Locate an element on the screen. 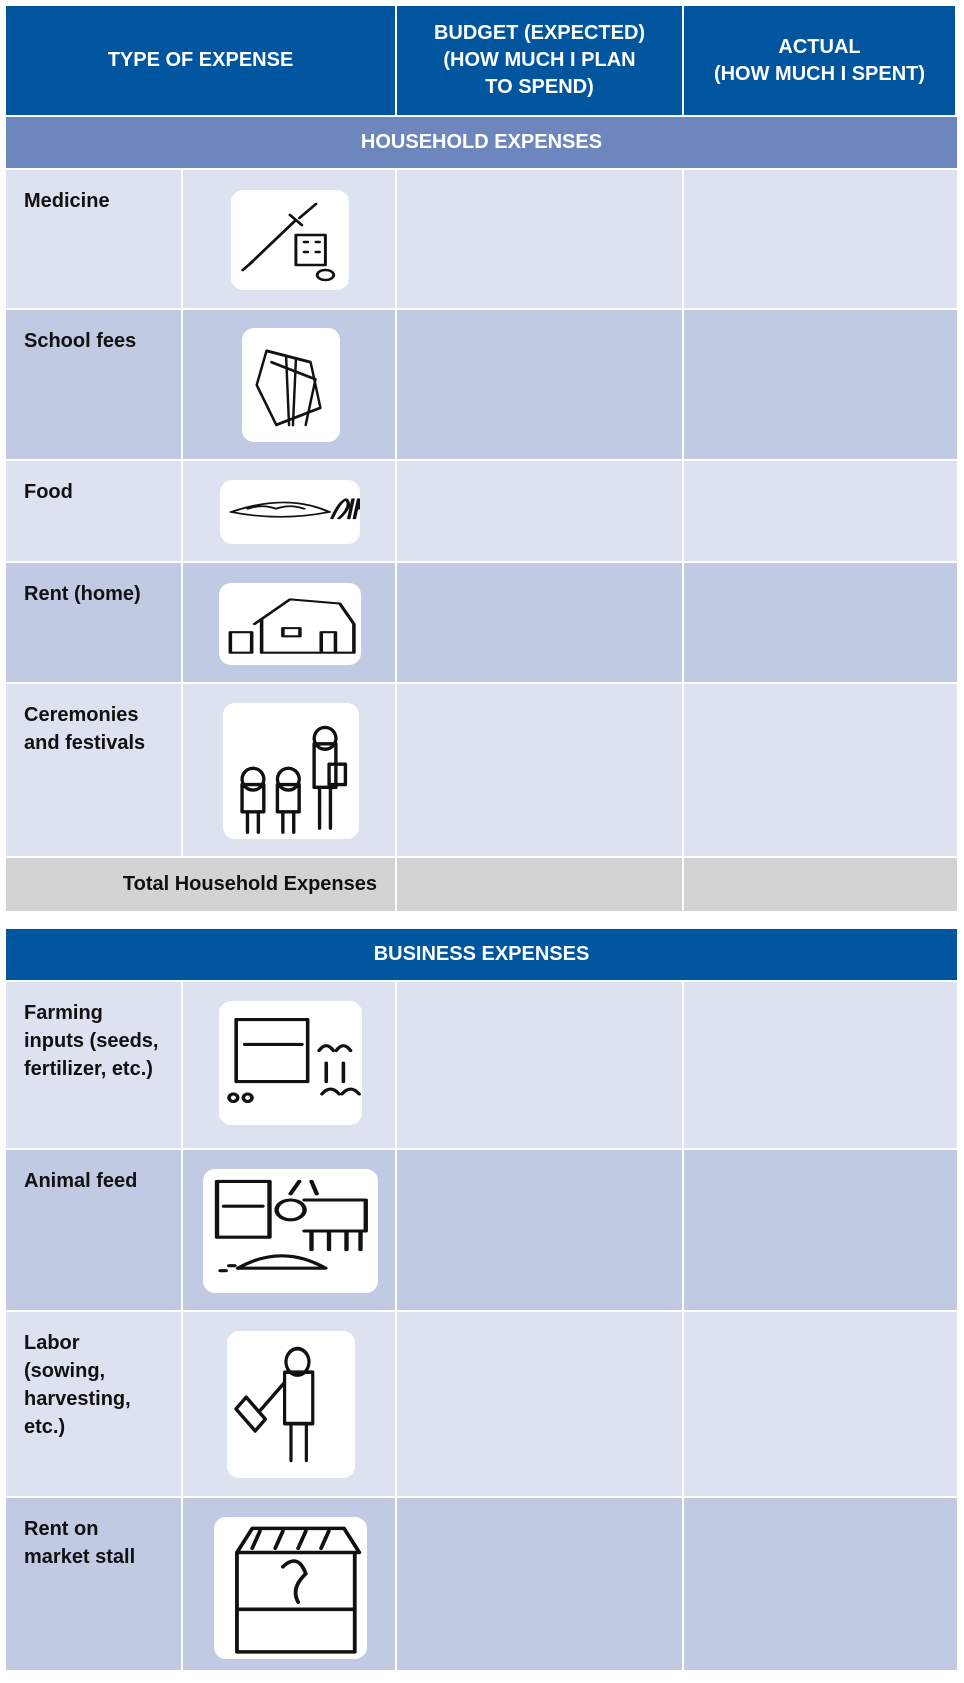 The height and width of the screenshot is (1683, 964). row-label: Rent on market stall is located at coordinates (80, 1543).